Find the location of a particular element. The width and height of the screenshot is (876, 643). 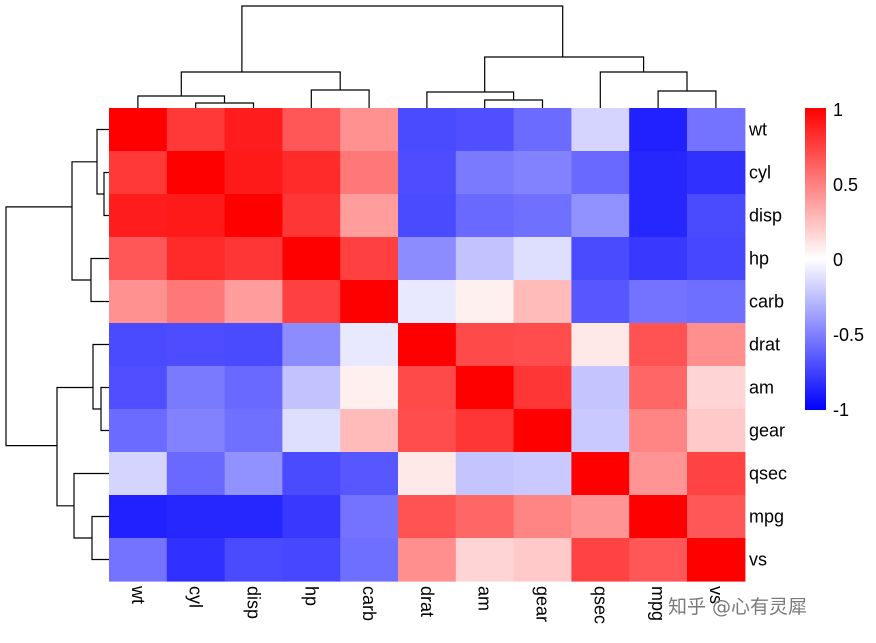

heatmap-cell-drat-cyl is located at coordinates (196, 345).